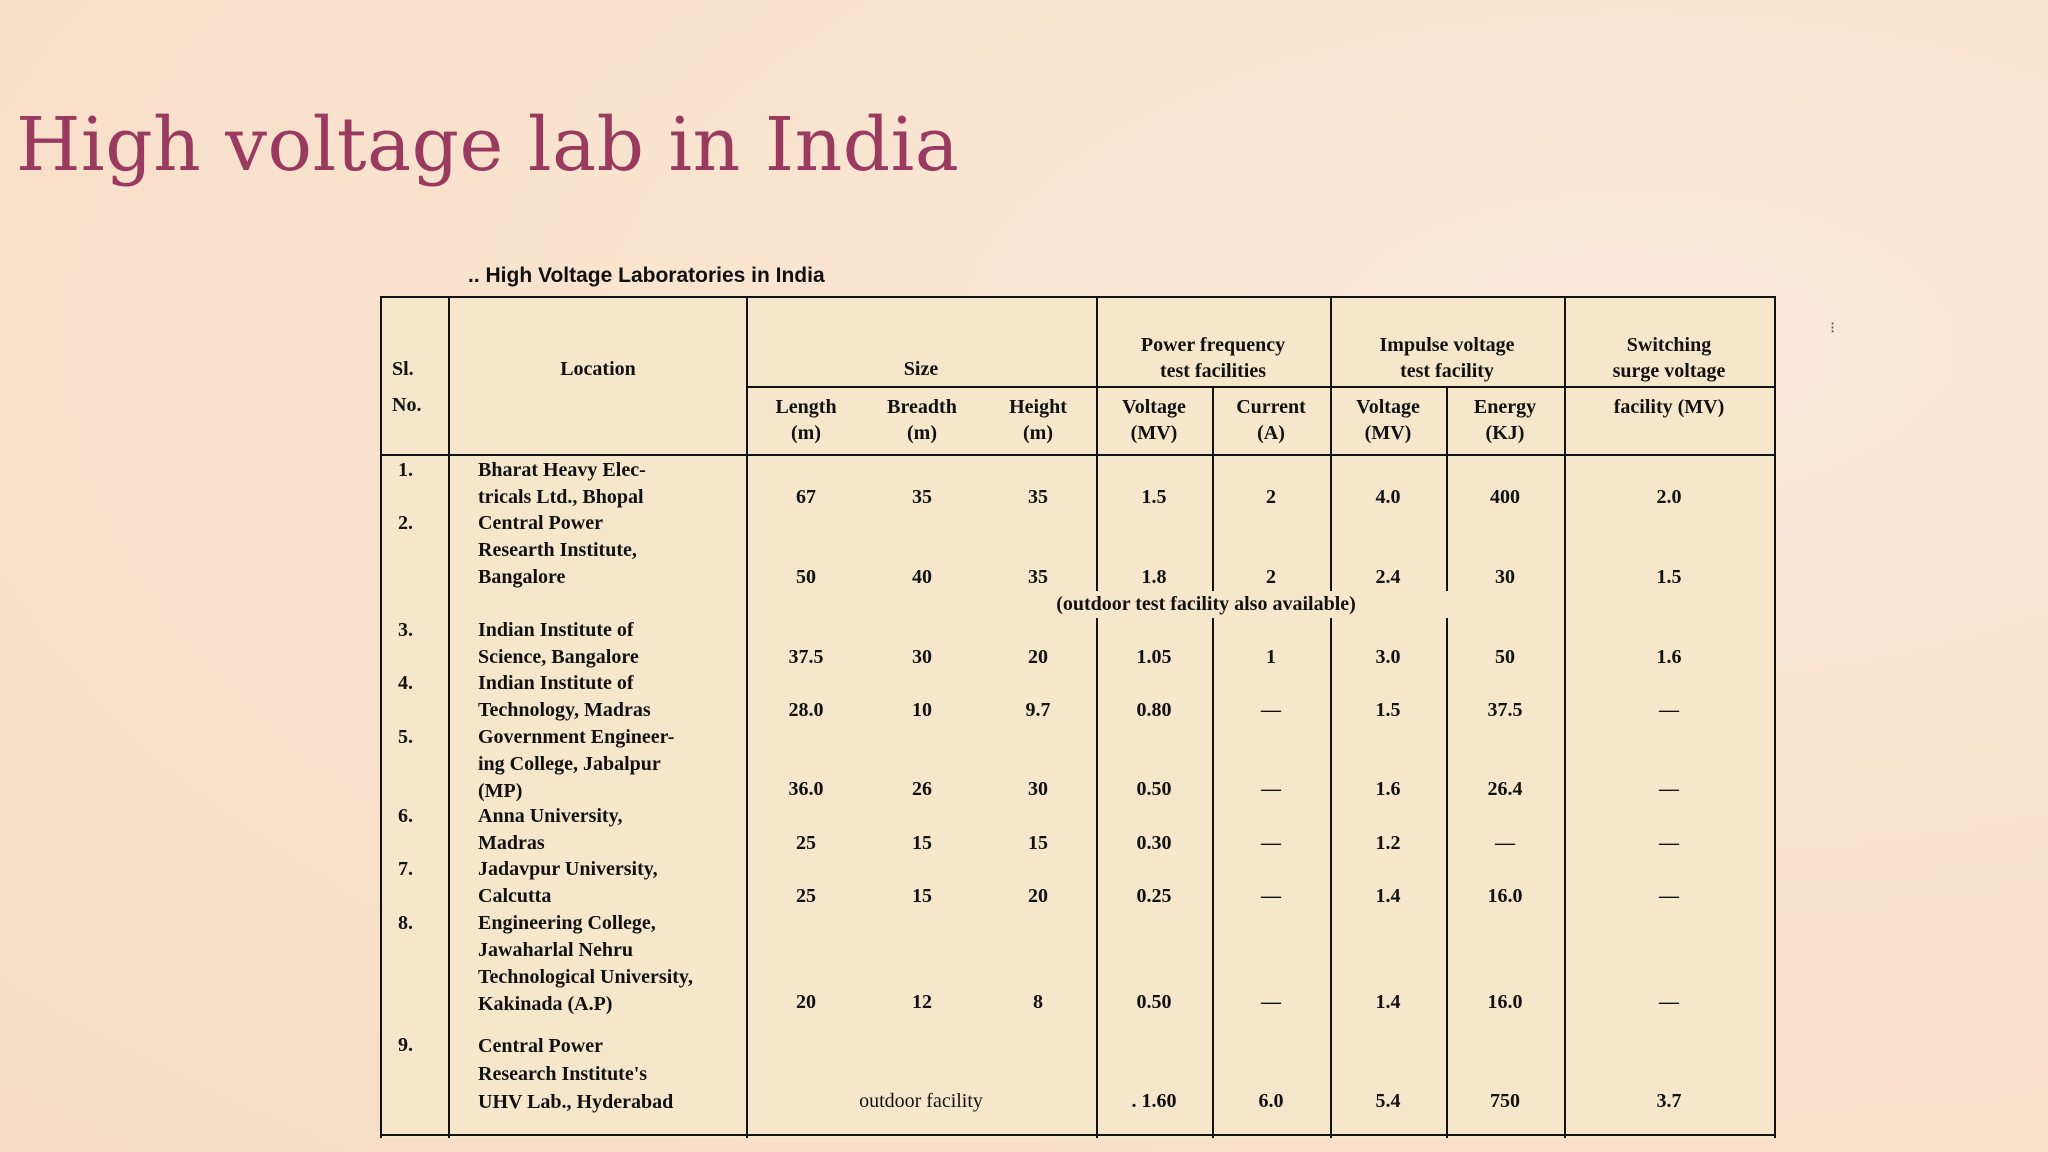 This screenshot has width=2048, height=1152. What do you see at coordinates (405, 869) in the screenshot?
I see `row-sl: 7.` at bounding box center [405, 869].